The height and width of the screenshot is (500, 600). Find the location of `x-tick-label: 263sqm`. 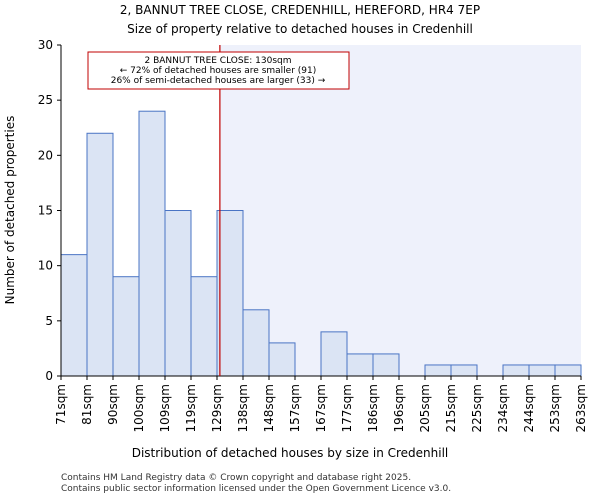

x-tick-label: 263sqm is located at coordinates (581, 408).